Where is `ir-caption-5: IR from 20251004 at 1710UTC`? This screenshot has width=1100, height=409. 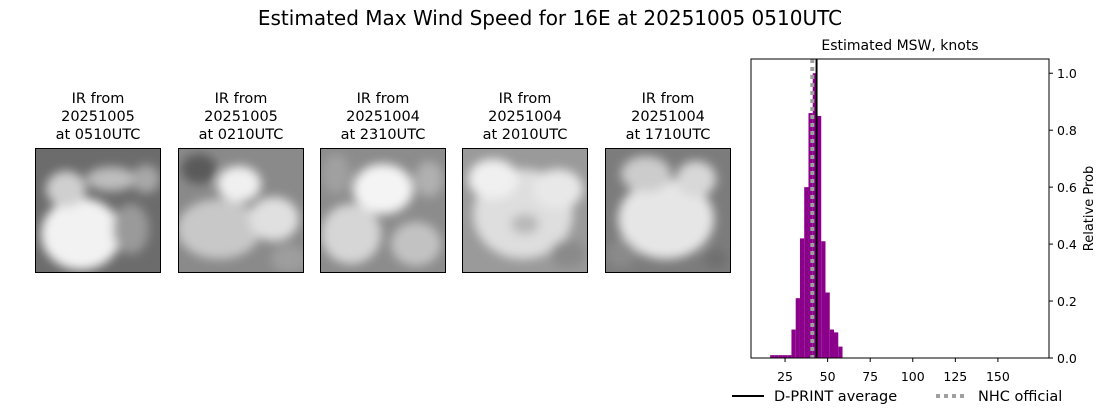
ir-caption-5: IR from 20251004 at 1710UTC is located at coordinates (668, 117).